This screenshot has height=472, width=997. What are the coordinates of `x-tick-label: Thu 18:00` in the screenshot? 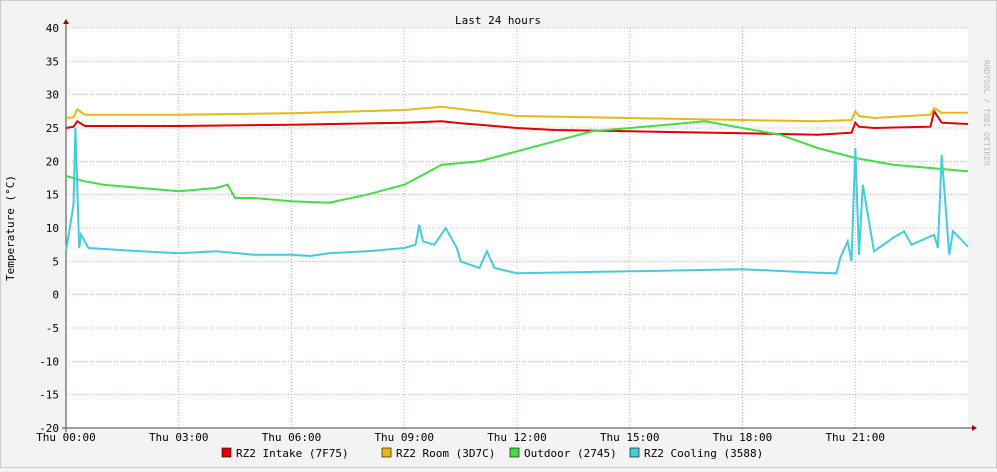 It's located at (743, 437).